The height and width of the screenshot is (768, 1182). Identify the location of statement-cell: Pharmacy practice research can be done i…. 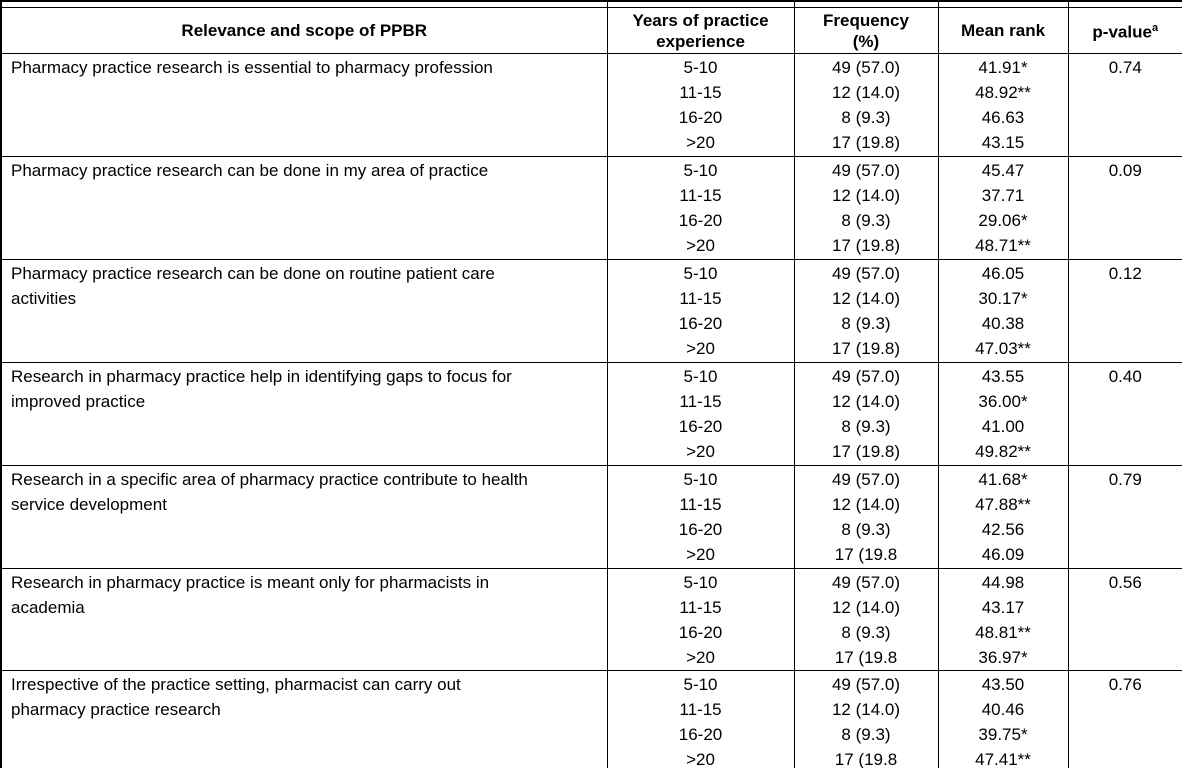
(304, 208).